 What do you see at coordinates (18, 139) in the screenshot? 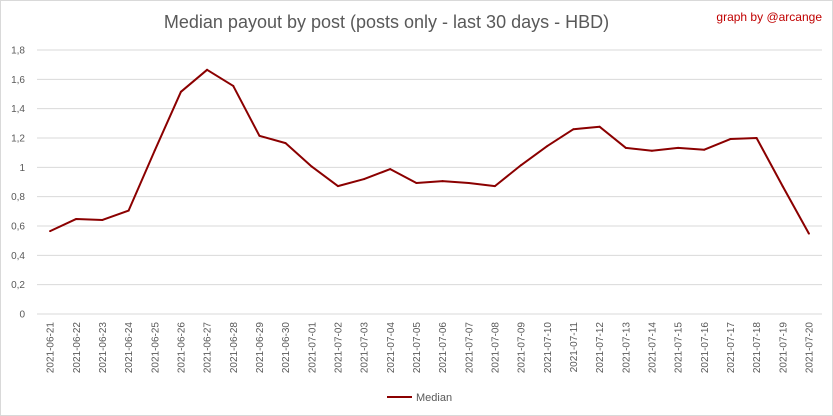
I see `y-tick-label: 1,2` at bounding box center [18, 139].